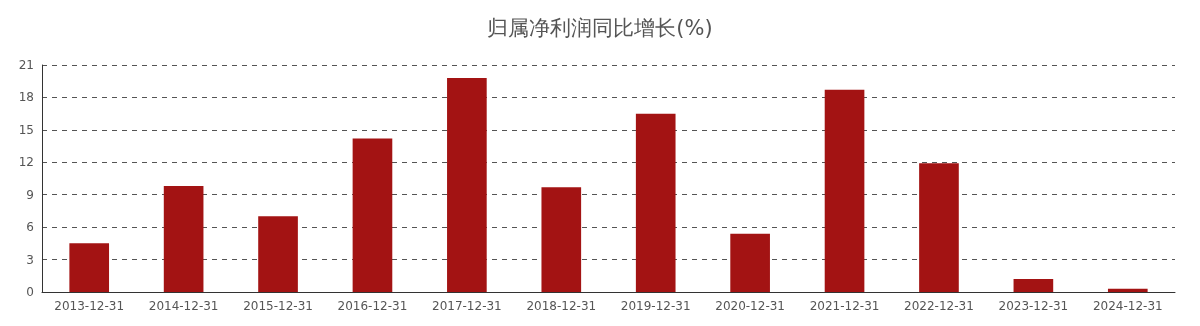 The width and height of the screenshot is (1200, 326). Describe the element at coordinates (26, 129) in the screenshot. I see `y-tick-label: 15` at that location.